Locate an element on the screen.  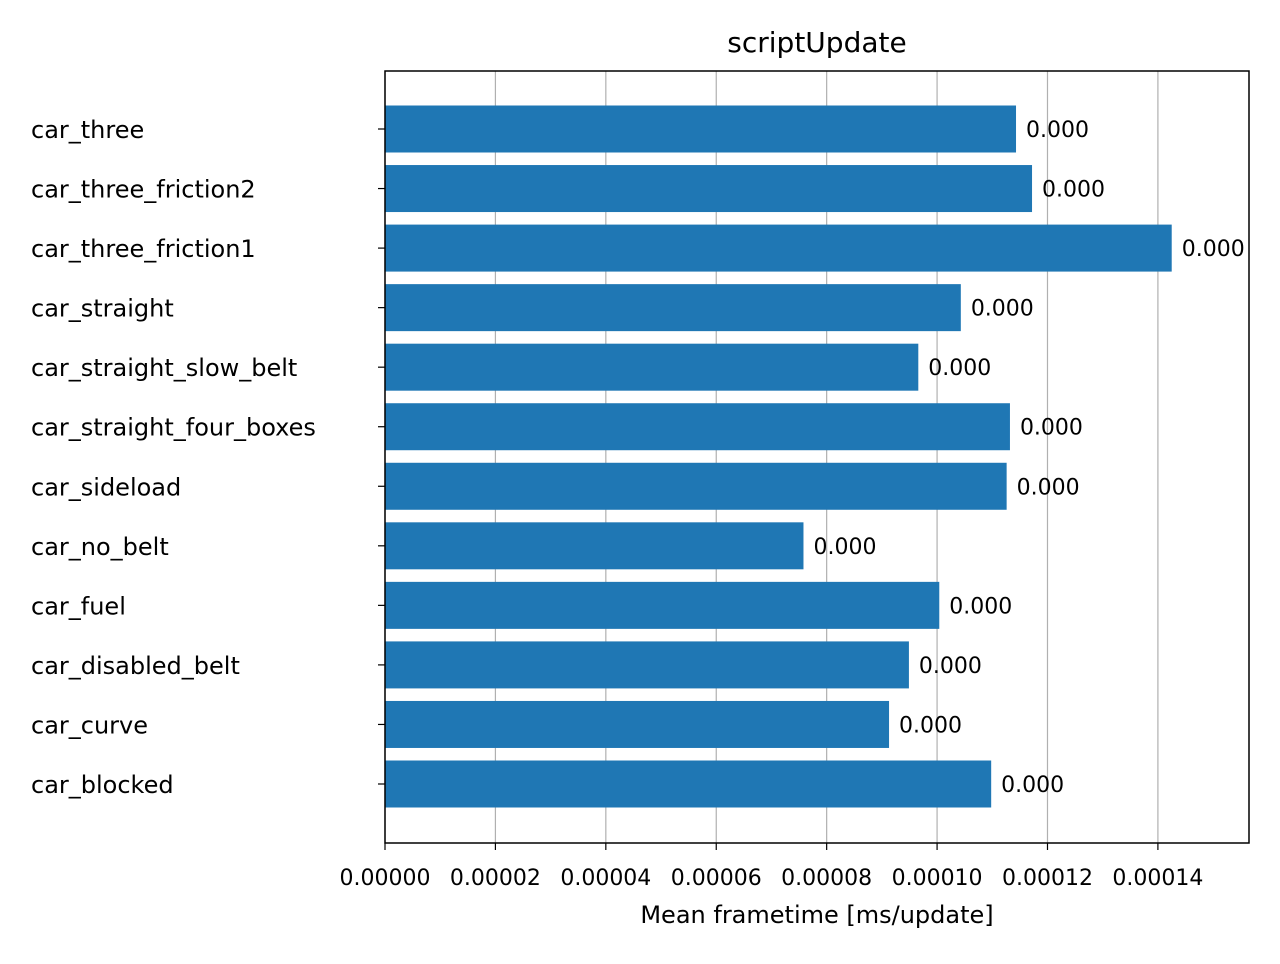
x-tick-label: 0.00000 is located at coordinates (385, 878).